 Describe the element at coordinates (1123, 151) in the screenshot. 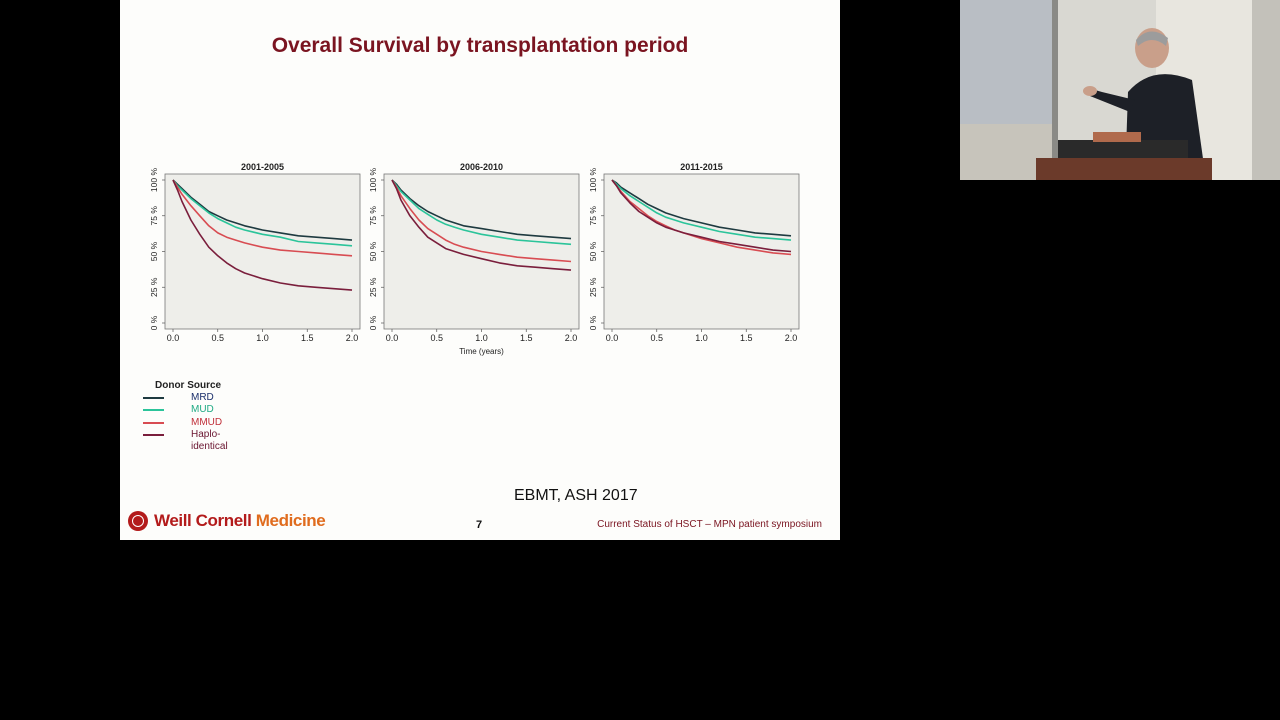

I see `podium-top` at that location.